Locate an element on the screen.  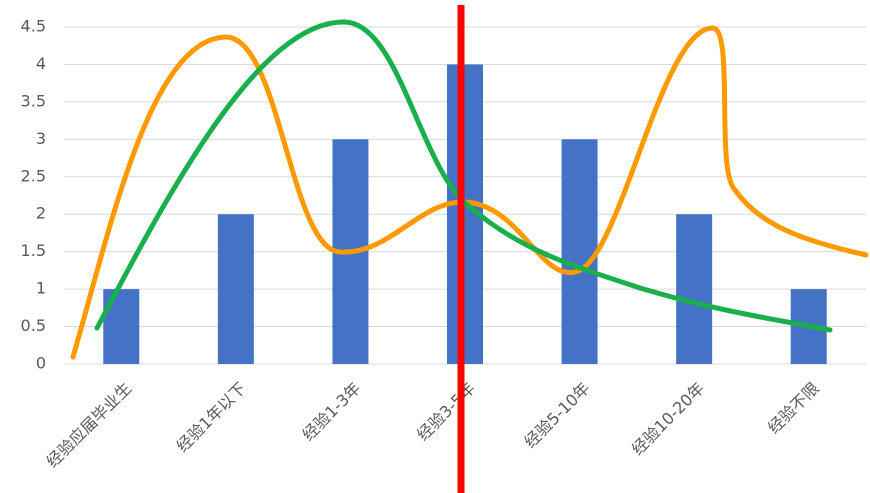
x-tick-label: 经验应届毕业生 is located at coordinates (89, 425).